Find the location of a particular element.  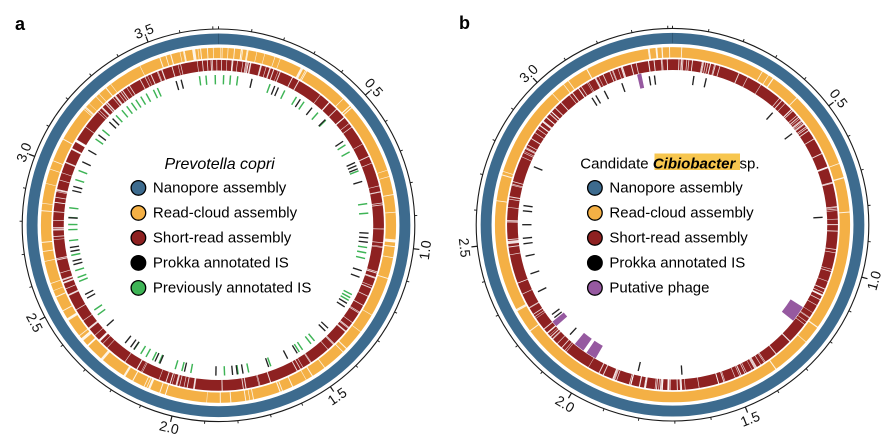

svg-text: Putative phage is located at coordinates (659, 287).